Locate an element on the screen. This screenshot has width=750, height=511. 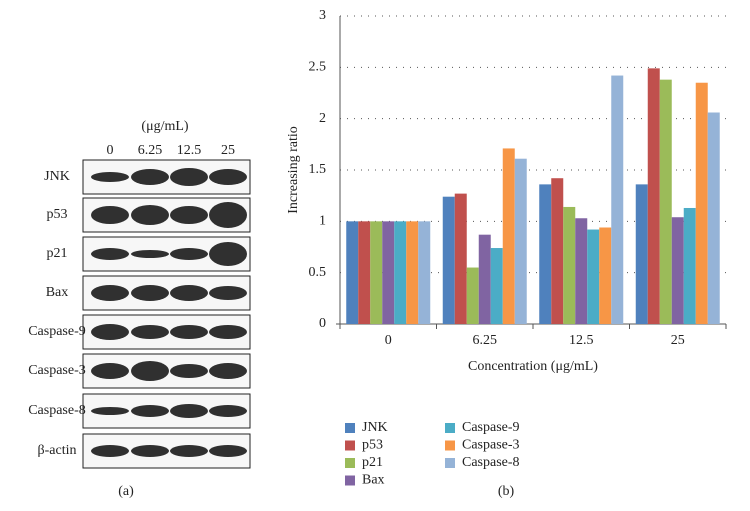
legend-label: Caspase-3 is located at coordinates (491, 445).